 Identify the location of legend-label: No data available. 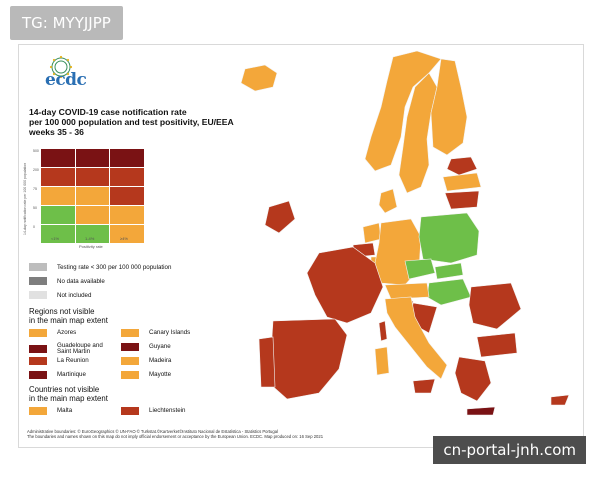
(81, 281).